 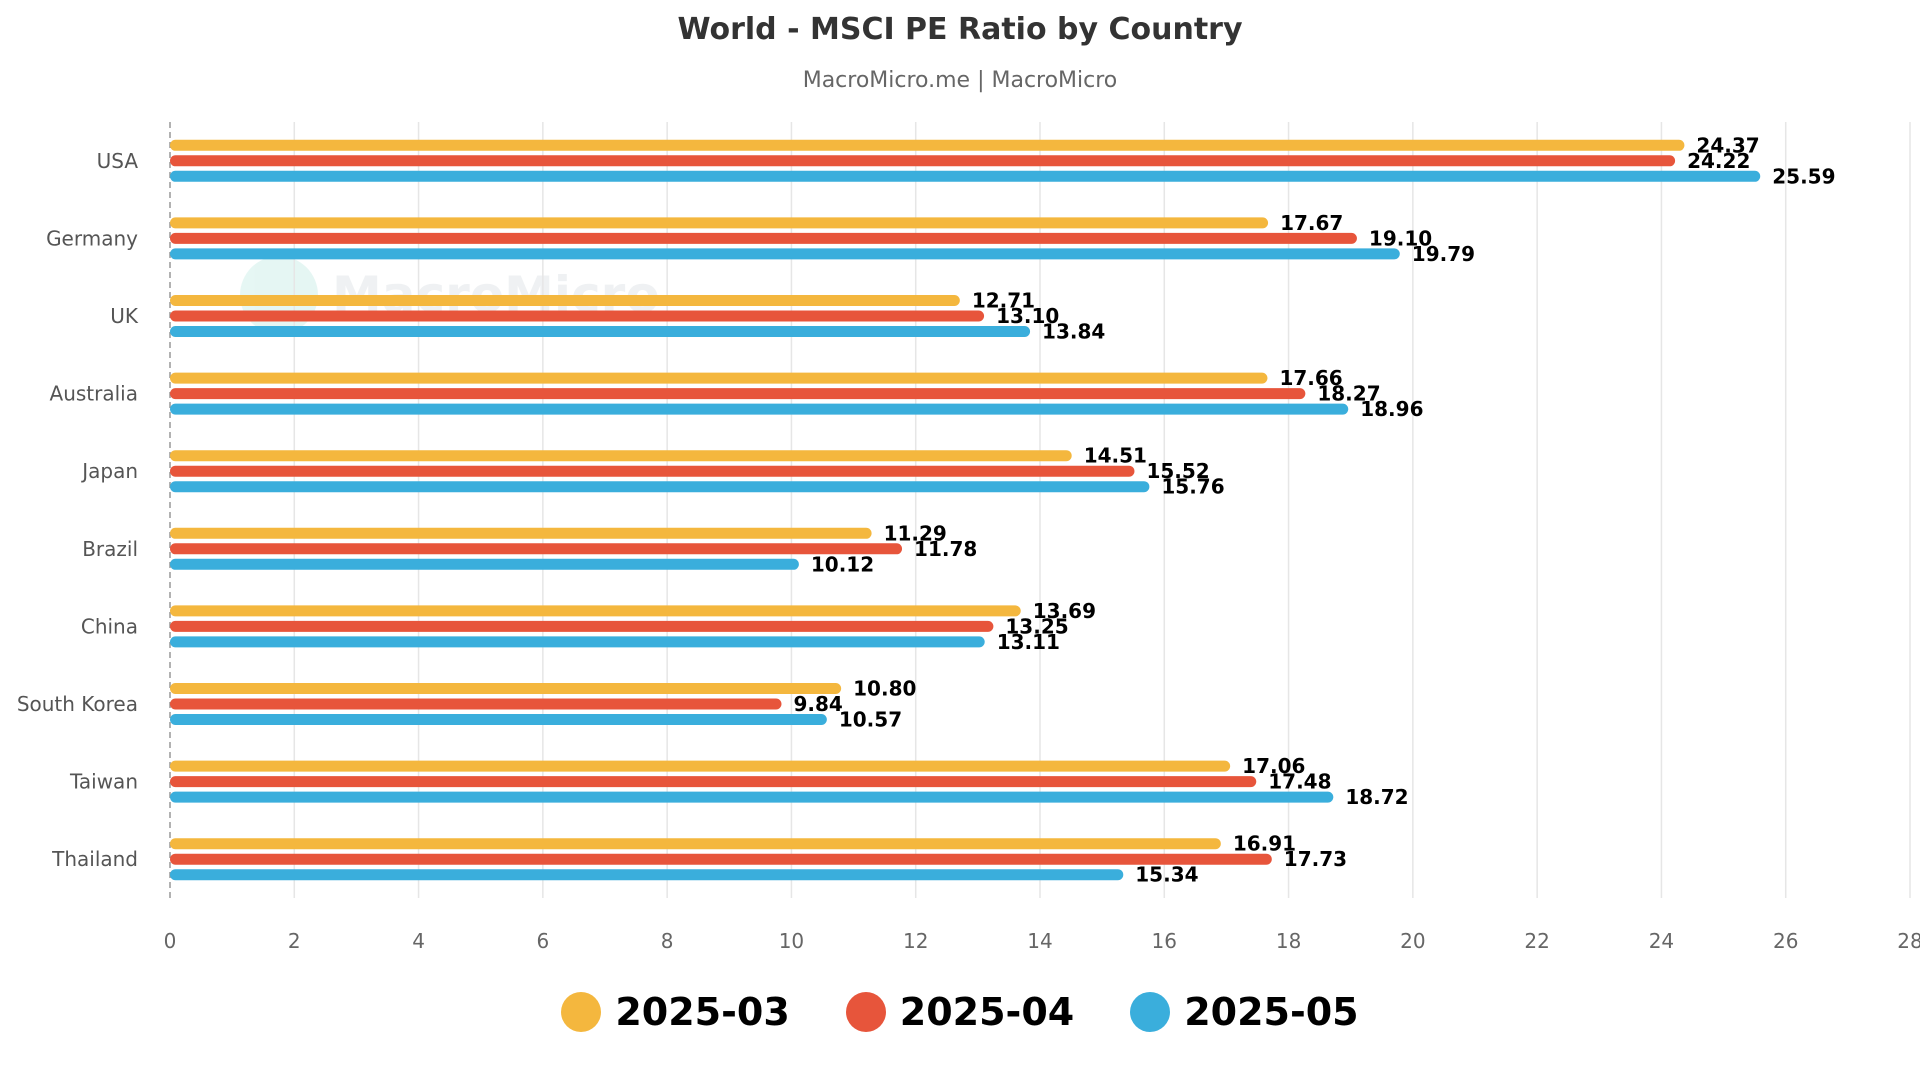 I want to click on data-label: 9.84, so click(x=817, y=704).